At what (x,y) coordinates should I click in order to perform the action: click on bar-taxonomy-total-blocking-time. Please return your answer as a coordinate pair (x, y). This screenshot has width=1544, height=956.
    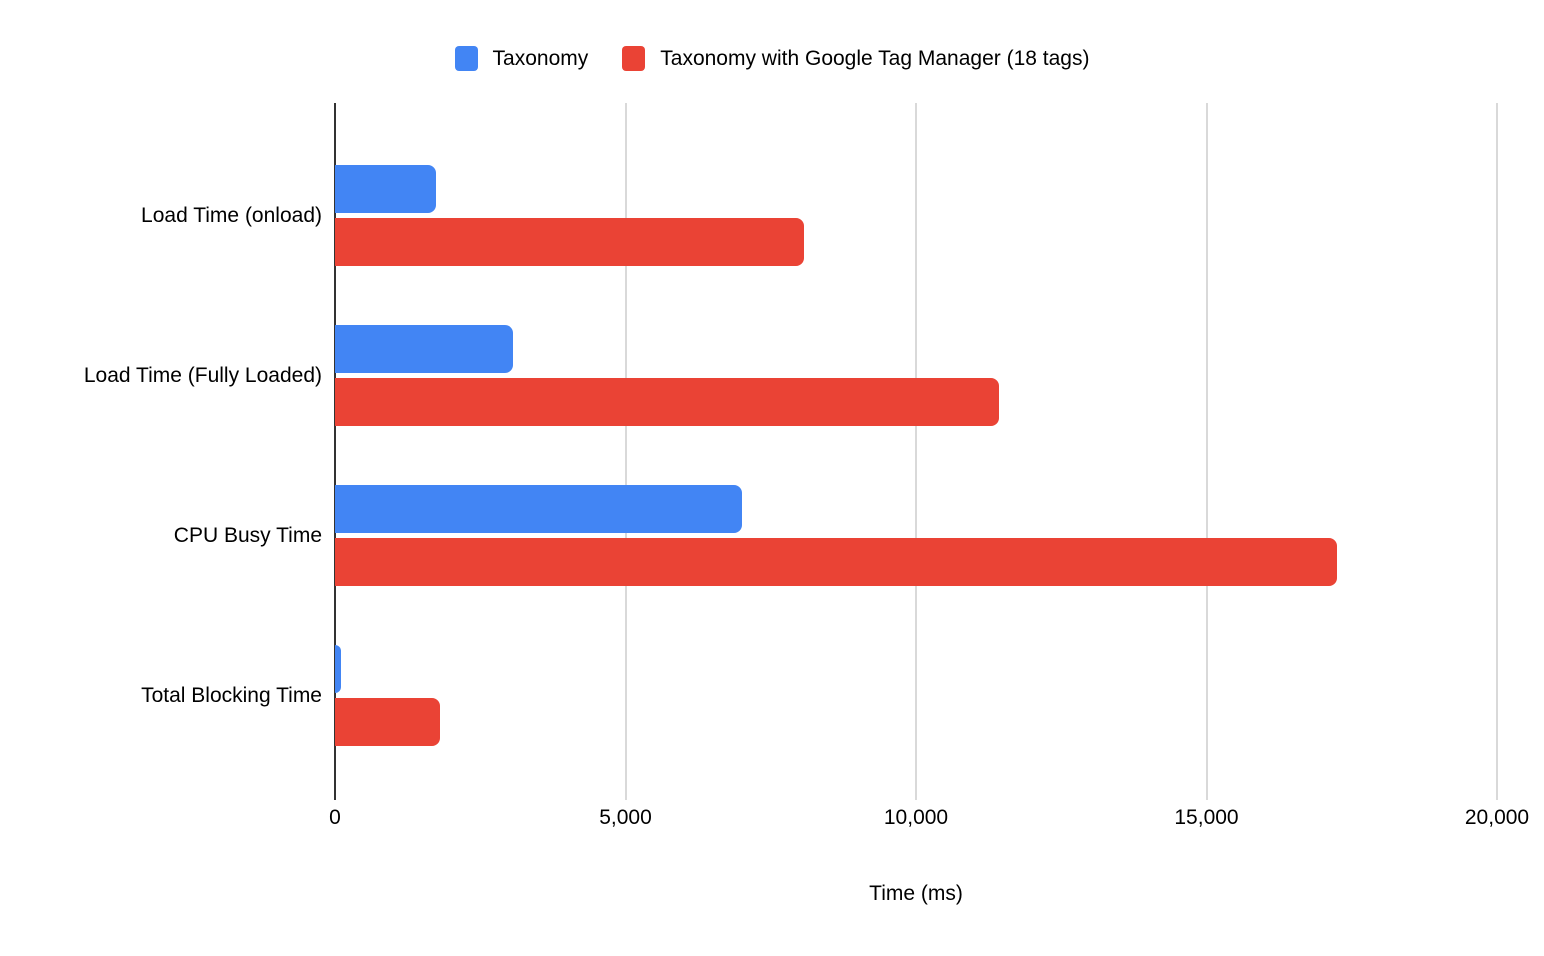
    Looking at the image, I should click on (338, 669).